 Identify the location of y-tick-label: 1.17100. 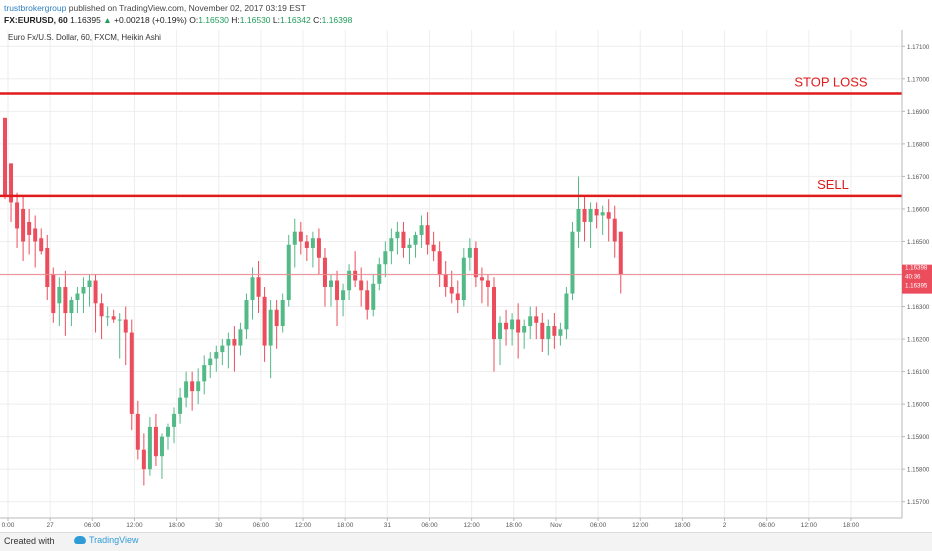
(918, 47).